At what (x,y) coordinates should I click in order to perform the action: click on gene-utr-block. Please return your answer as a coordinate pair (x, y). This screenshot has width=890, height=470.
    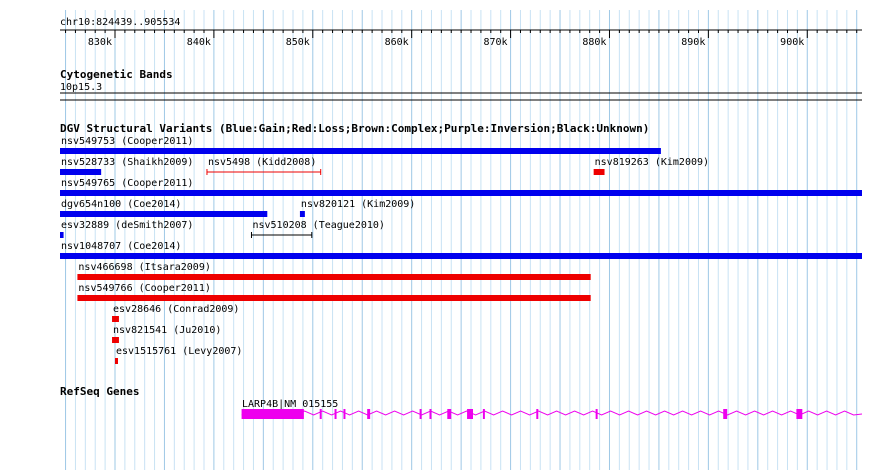
    Looking at the image, I should click on (272, 414).